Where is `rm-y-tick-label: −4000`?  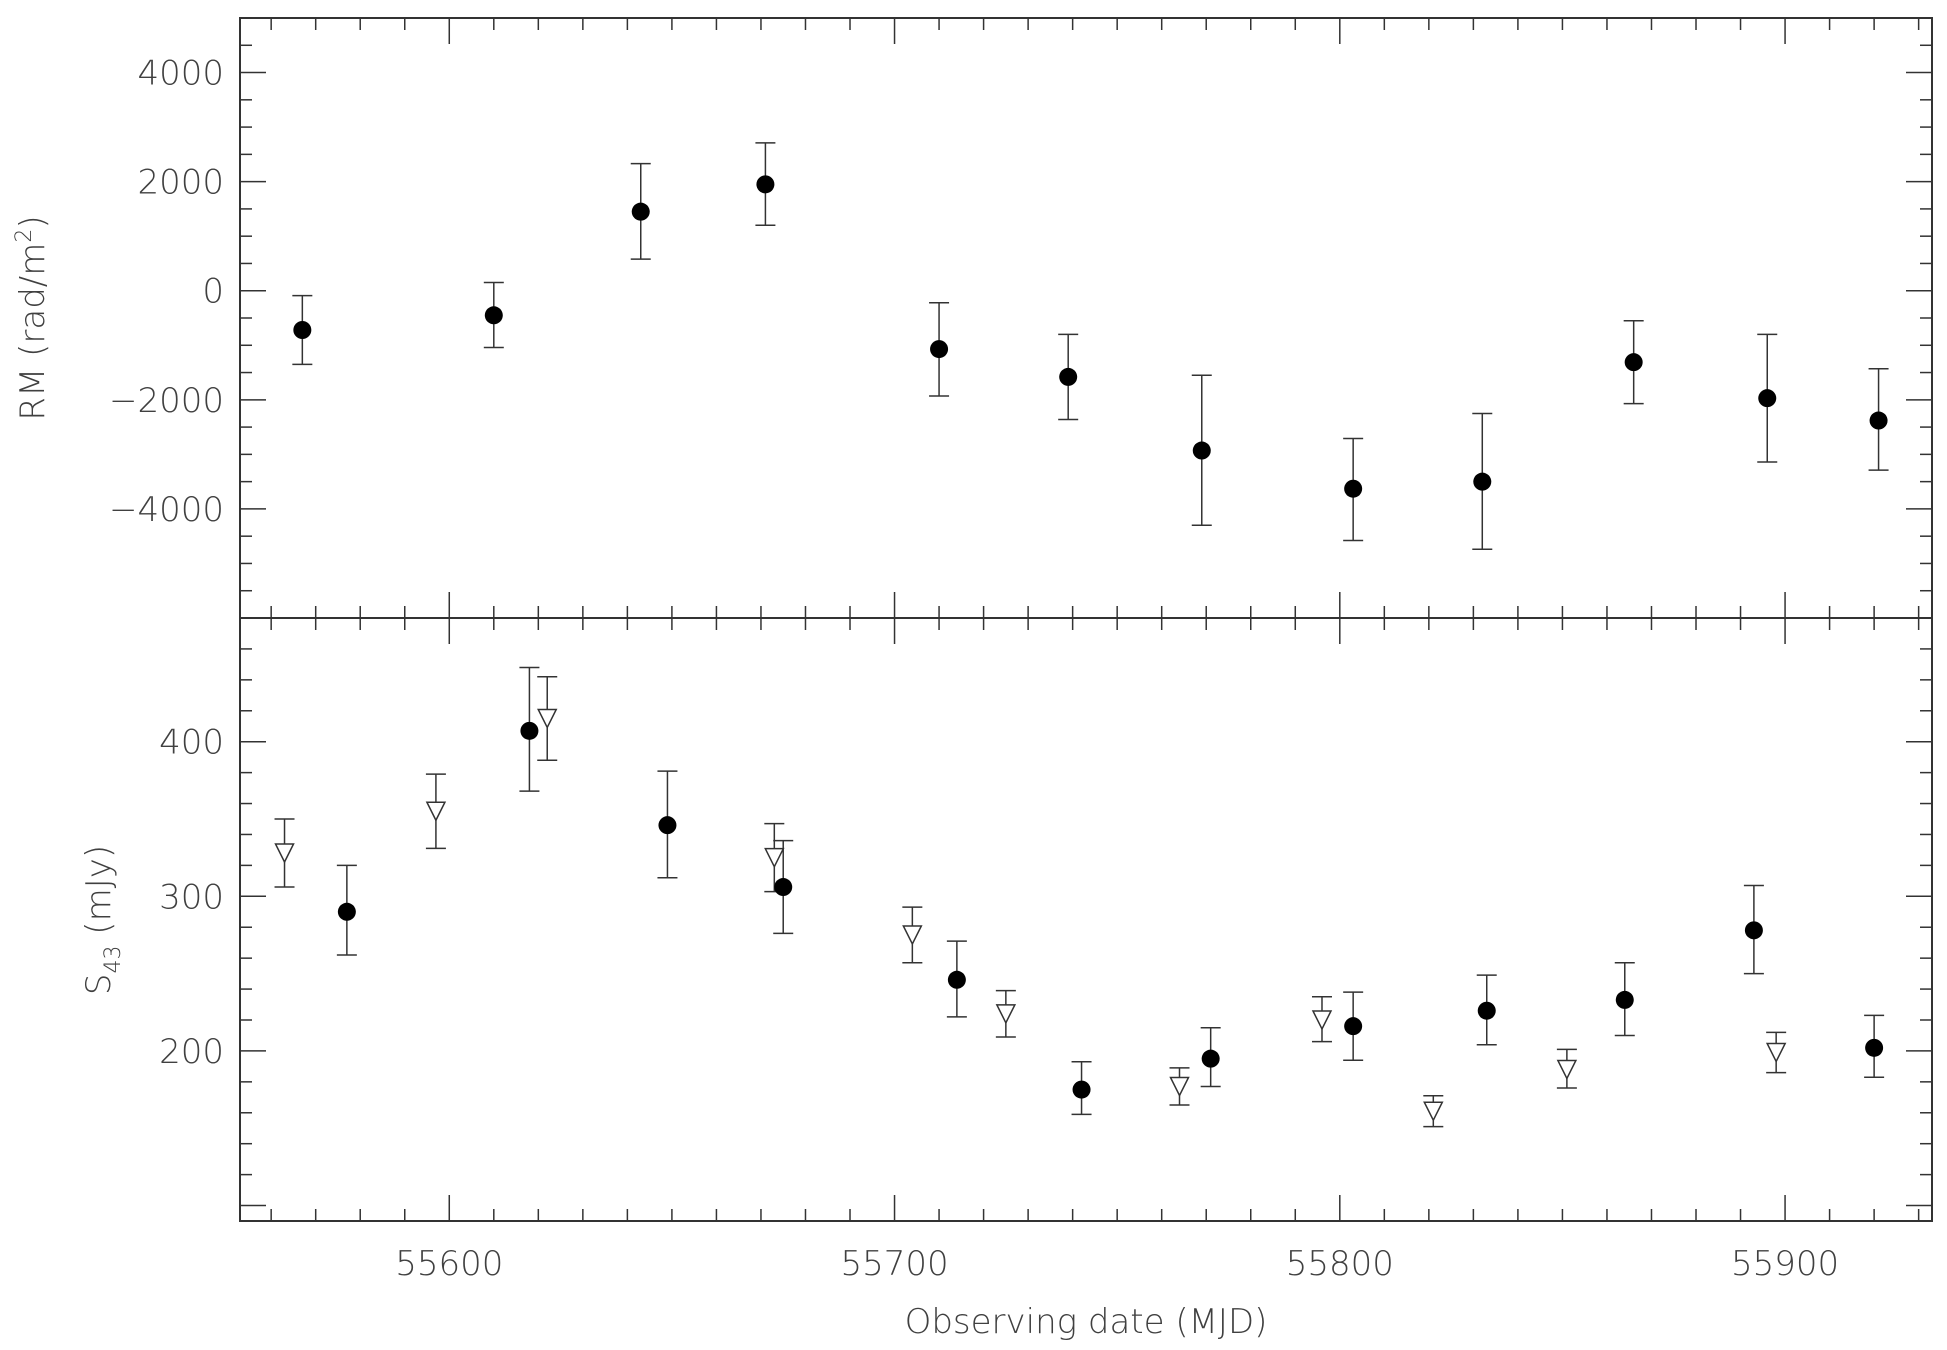
rm-y-tick-label: −4000 is located at coordinates (166, 510).